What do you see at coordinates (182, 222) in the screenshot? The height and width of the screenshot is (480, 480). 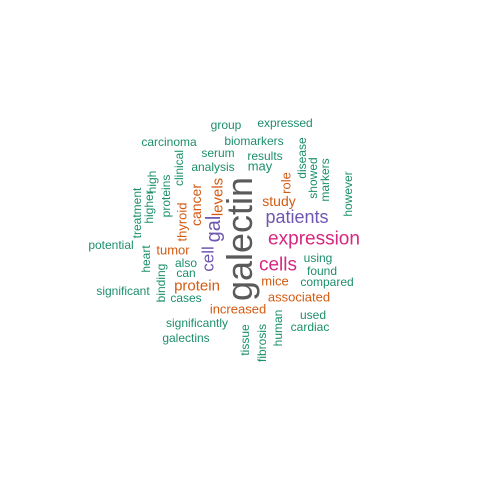 I see `word-thyroid: thyroid` at bounding box center [182, 222].